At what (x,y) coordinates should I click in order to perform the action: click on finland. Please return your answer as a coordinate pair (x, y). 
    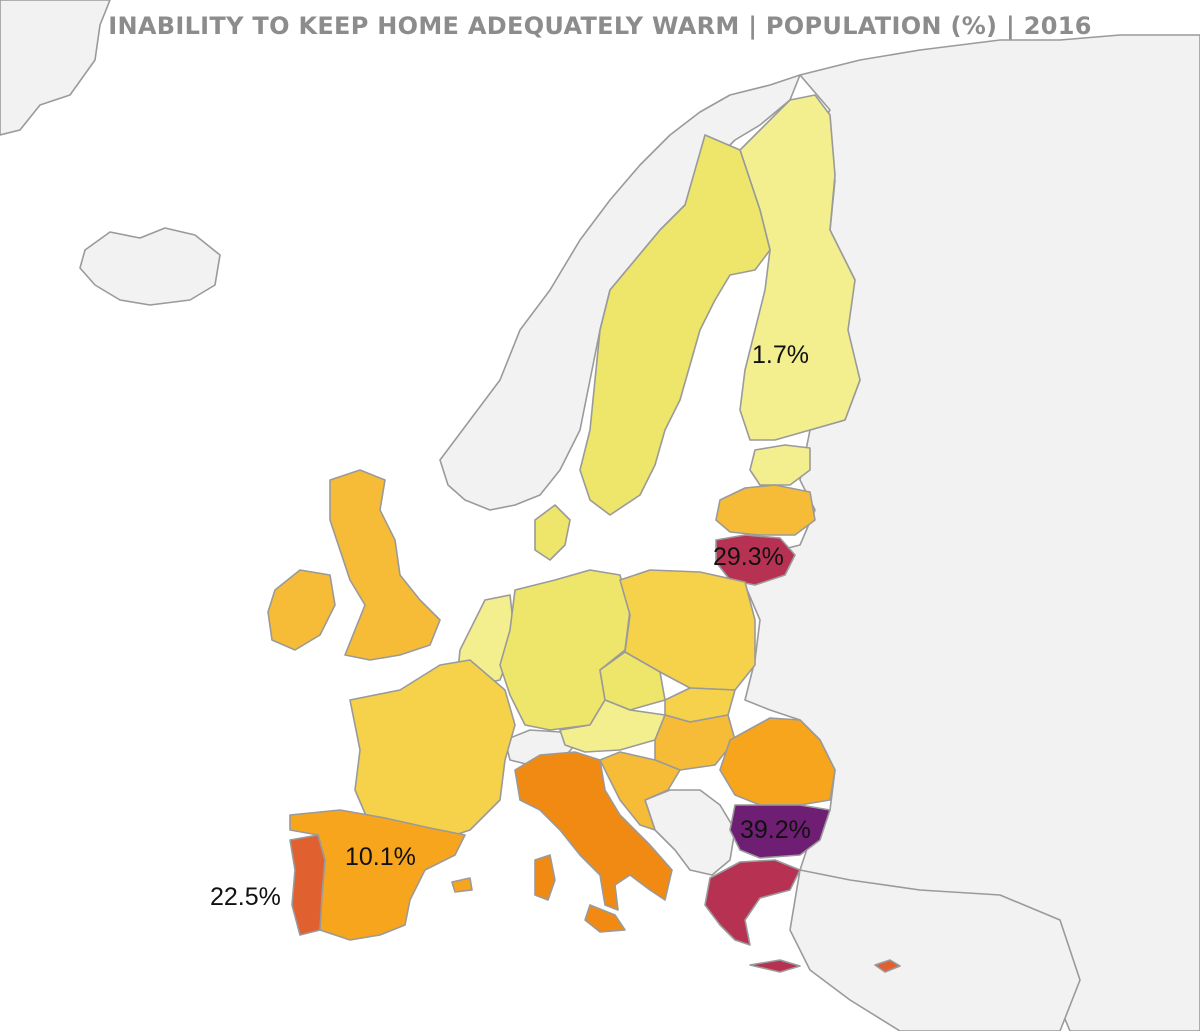
    Looking at the image, I should click on (800, 267).